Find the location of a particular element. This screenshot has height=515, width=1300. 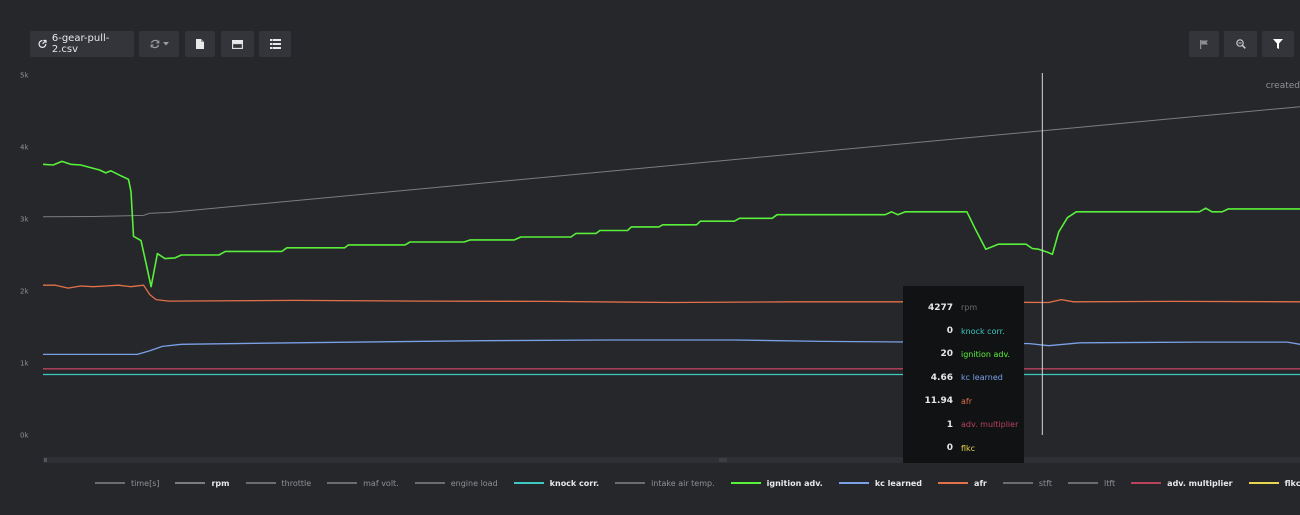

file-open-button: 6-gear-pull-2.csv is located at coordinates (82, 44).